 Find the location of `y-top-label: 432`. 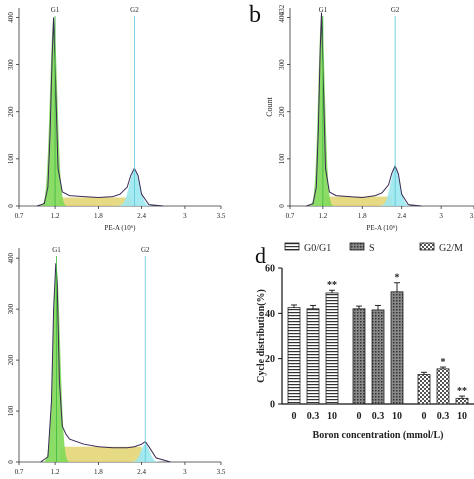

y-top-label: 432 is located at coordinates (282, 9).